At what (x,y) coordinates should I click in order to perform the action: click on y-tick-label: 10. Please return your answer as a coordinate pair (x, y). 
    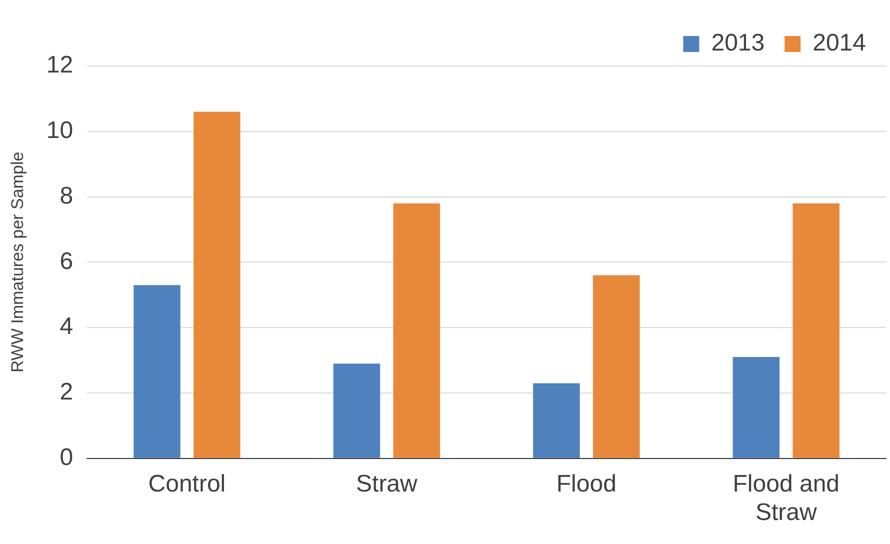
    Looking at the image, I should click on (60, 130).